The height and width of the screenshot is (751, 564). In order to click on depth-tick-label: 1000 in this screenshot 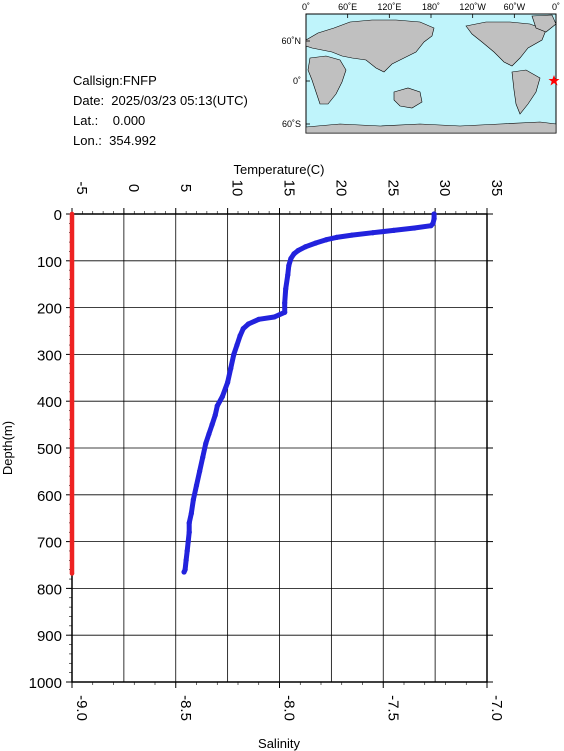, I will do `click(45, 683)`.